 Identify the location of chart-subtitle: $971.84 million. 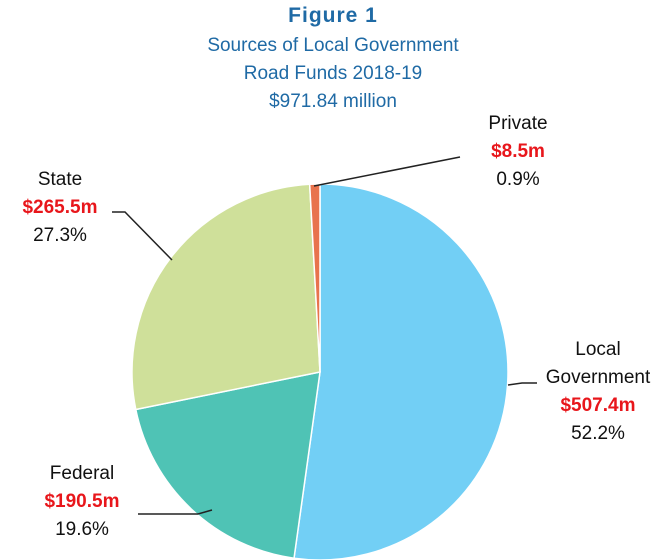
(333, 101).